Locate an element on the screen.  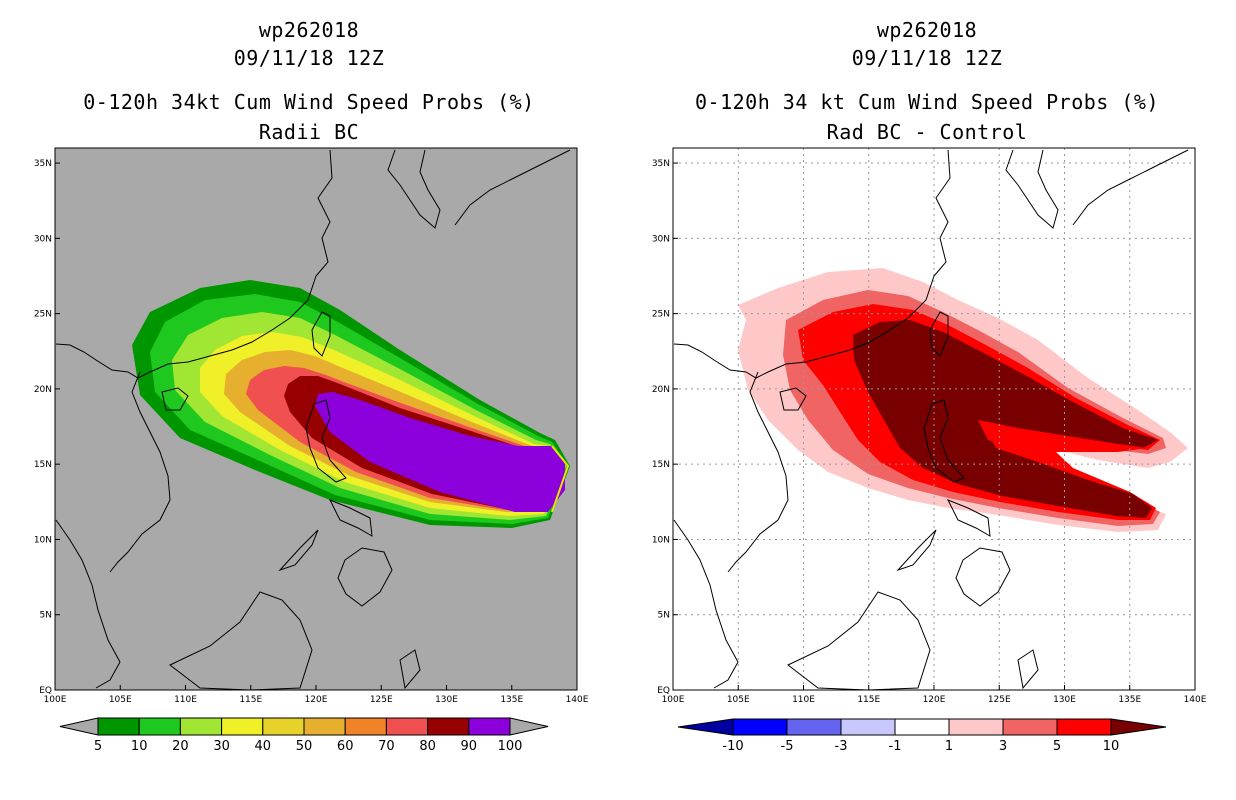
plot-title: 0-120h 34kt Cum Wind Speed Probs (%) is located at coordinates (309, 102).